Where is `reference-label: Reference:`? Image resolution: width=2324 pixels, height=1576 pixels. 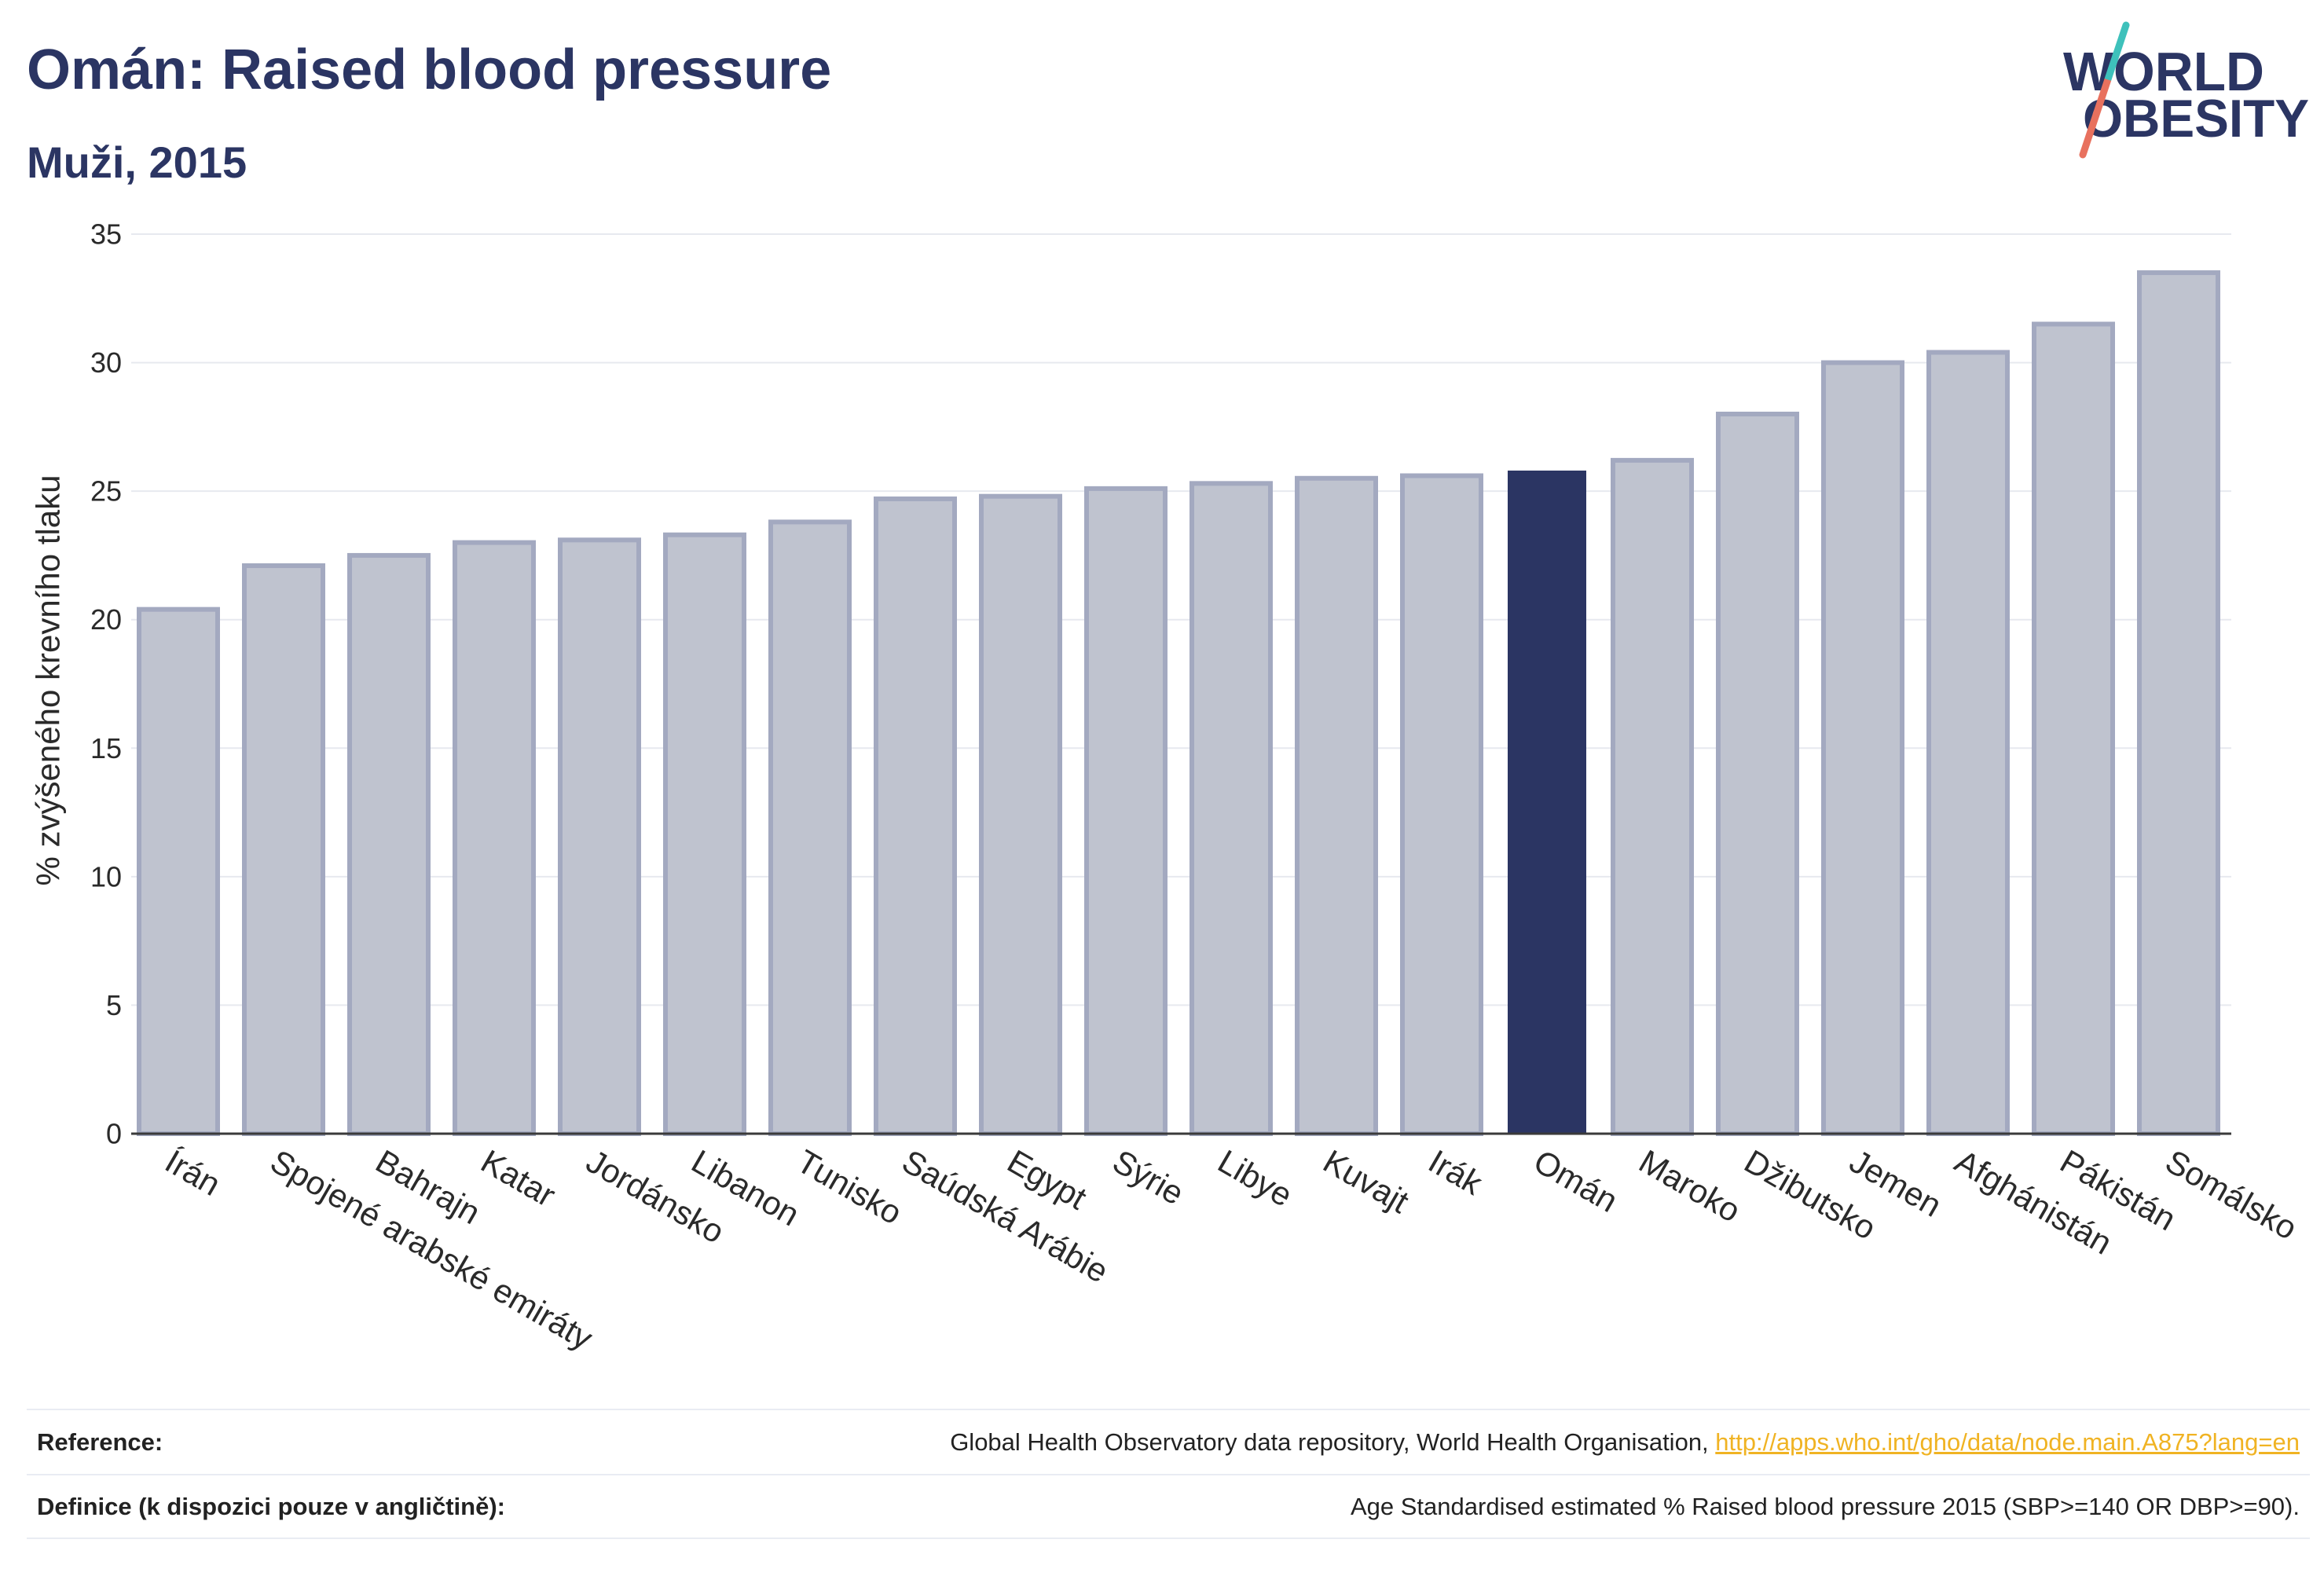
reference-label: Reference: is located at coordinates (100, 1442).